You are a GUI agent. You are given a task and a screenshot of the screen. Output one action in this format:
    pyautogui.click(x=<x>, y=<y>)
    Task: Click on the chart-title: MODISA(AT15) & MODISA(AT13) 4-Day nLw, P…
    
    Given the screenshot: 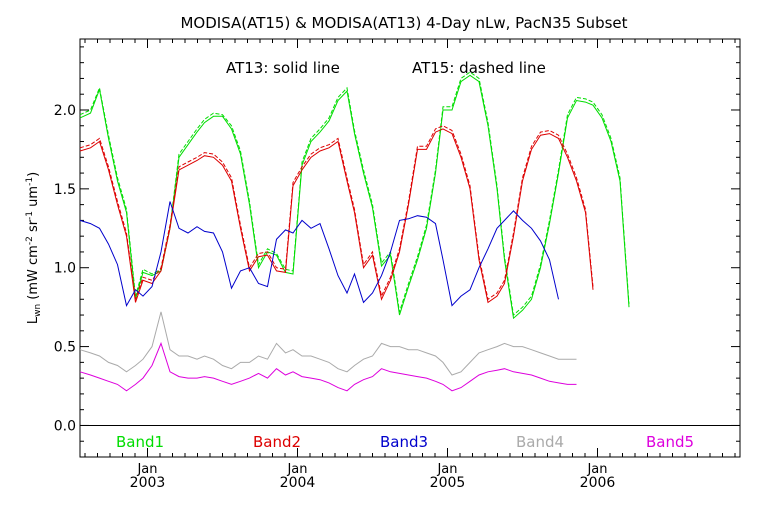 What is the action you would take?
    pyautogui.click(x=403, y=23)
    